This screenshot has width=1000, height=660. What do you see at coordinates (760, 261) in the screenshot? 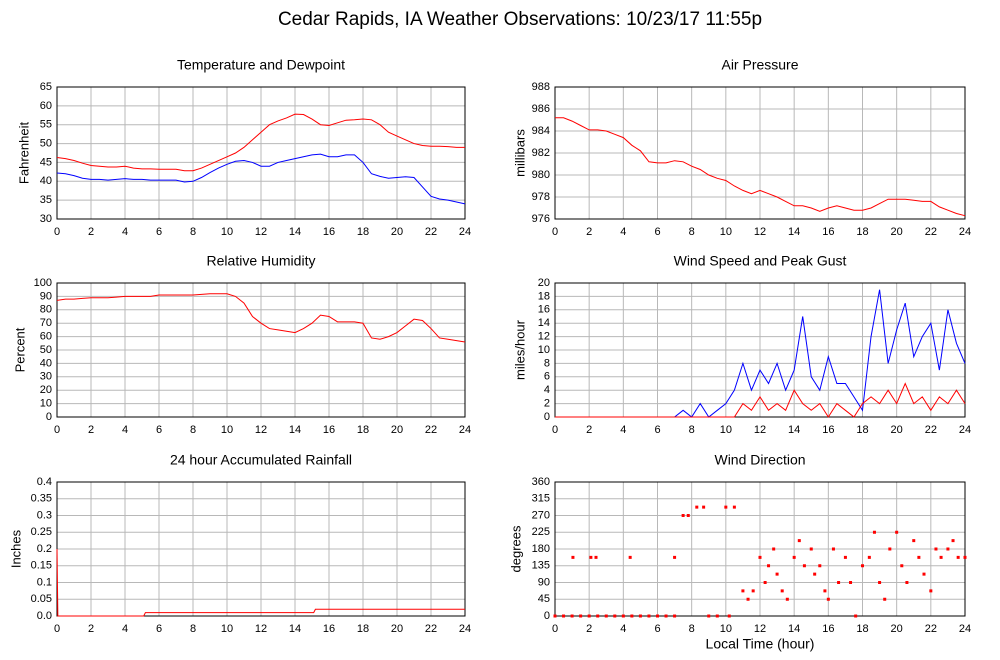
I see `panel-title: Wind Speed and Peak Gust` at bounding box center [760, 261].